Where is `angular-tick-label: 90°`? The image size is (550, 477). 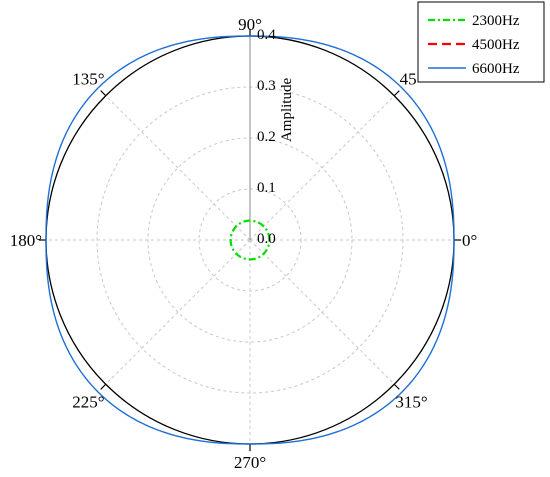
angular-tick-label: 90° is located at coordinates (250, 24).